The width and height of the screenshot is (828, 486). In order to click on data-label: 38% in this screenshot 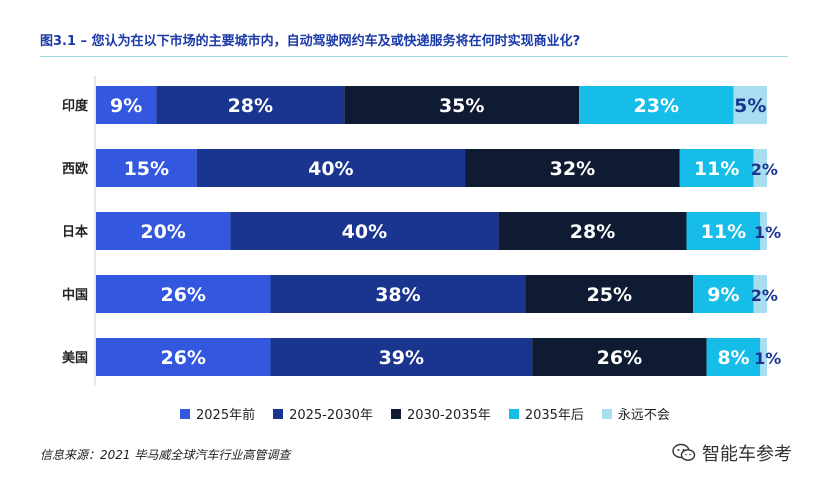, I will do `click(397, 295)`.